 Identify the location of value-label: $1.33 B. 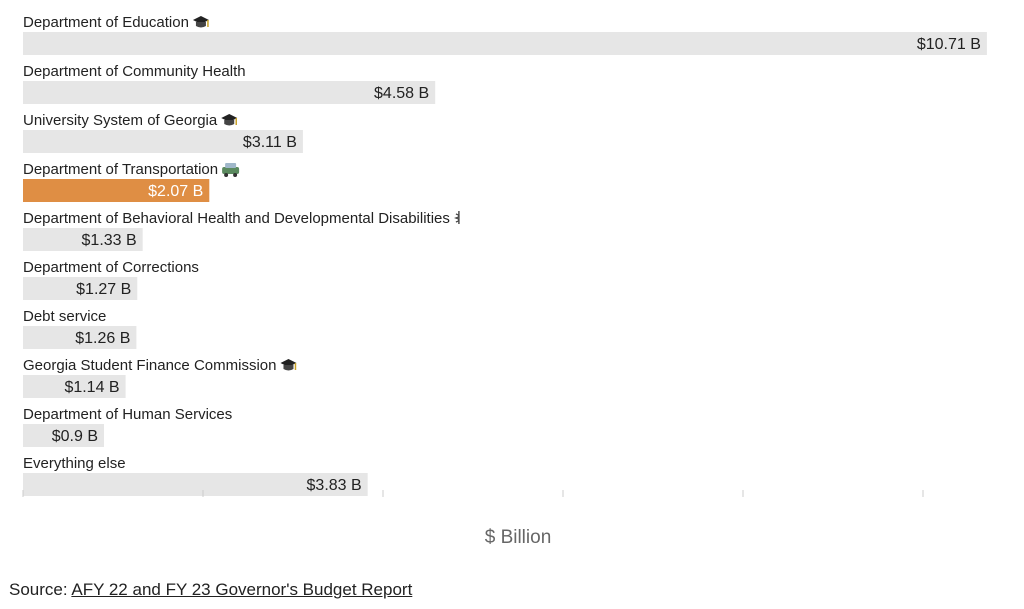
(109, 240).